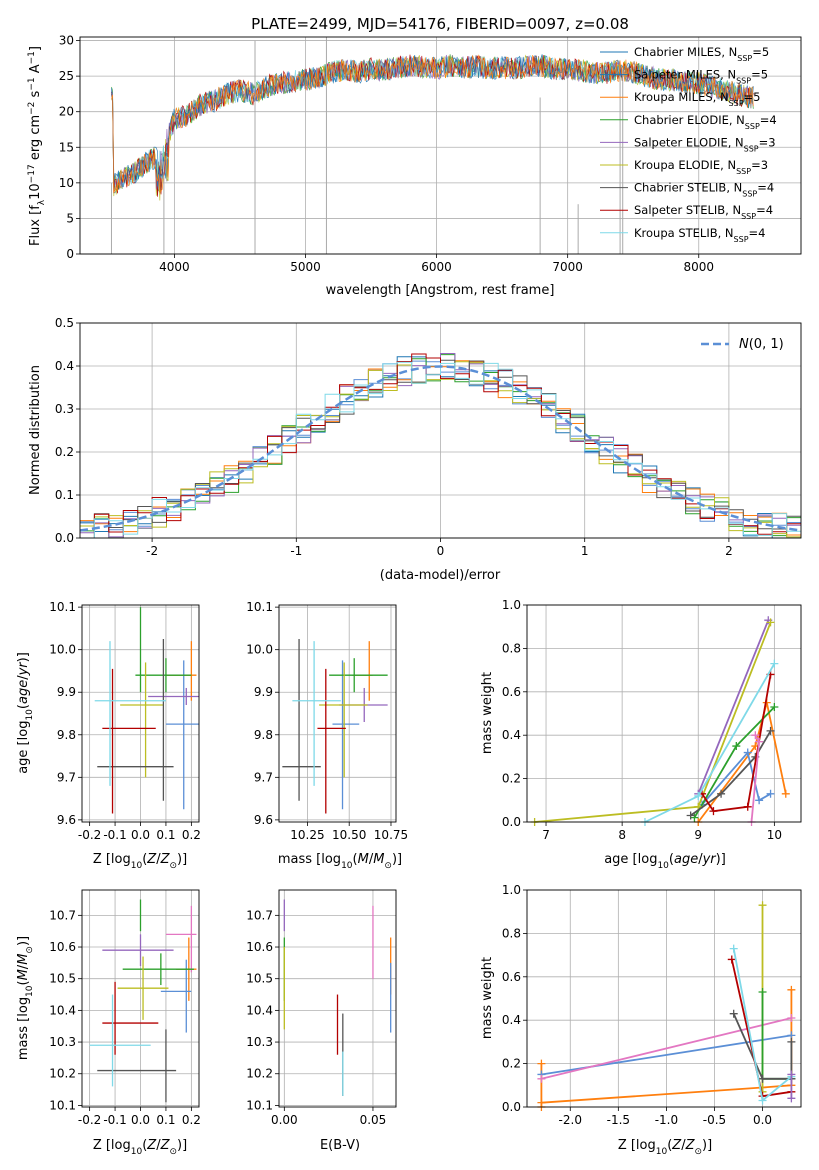 This screenshot has height=1170, width=819. What do you see at coordinates (511, 692) in the screenshot?
I see `y-tick-label: 0.6` at bounding box center [511, 692].